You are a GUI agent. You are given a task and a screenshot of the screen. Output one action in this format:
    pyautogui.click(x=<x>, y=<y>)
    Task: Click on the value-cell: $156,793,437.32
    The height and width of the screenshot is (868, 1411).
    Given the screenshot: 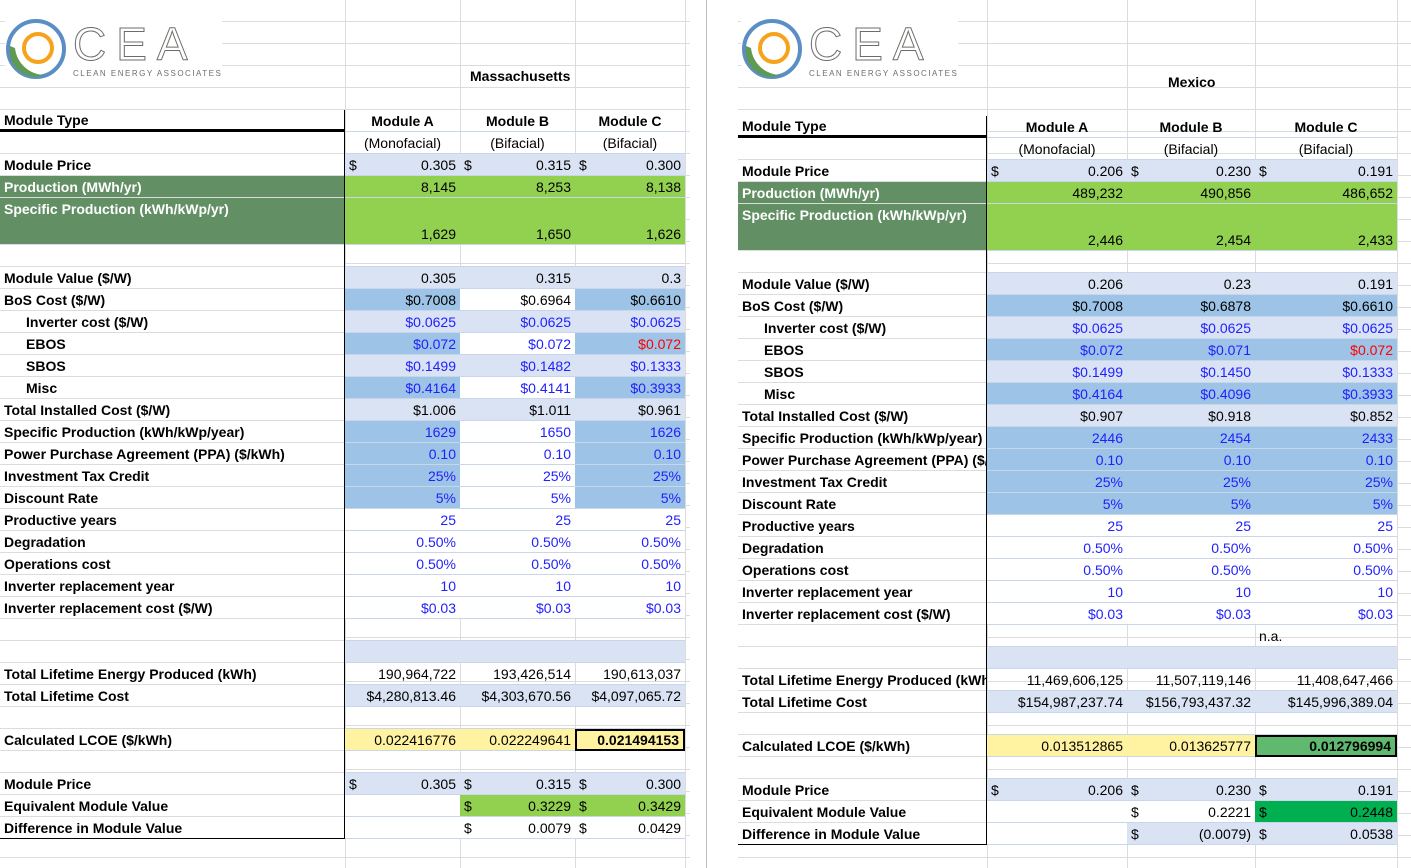 What is the action you would take?
    pyautogui.click(x=1191, y=702)
    